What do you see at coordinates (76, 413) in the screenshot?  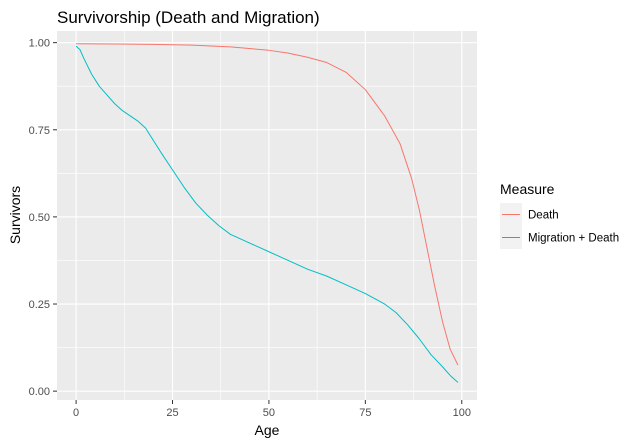 I see `x-tick-label: 0` at bounding box center [76, 413].